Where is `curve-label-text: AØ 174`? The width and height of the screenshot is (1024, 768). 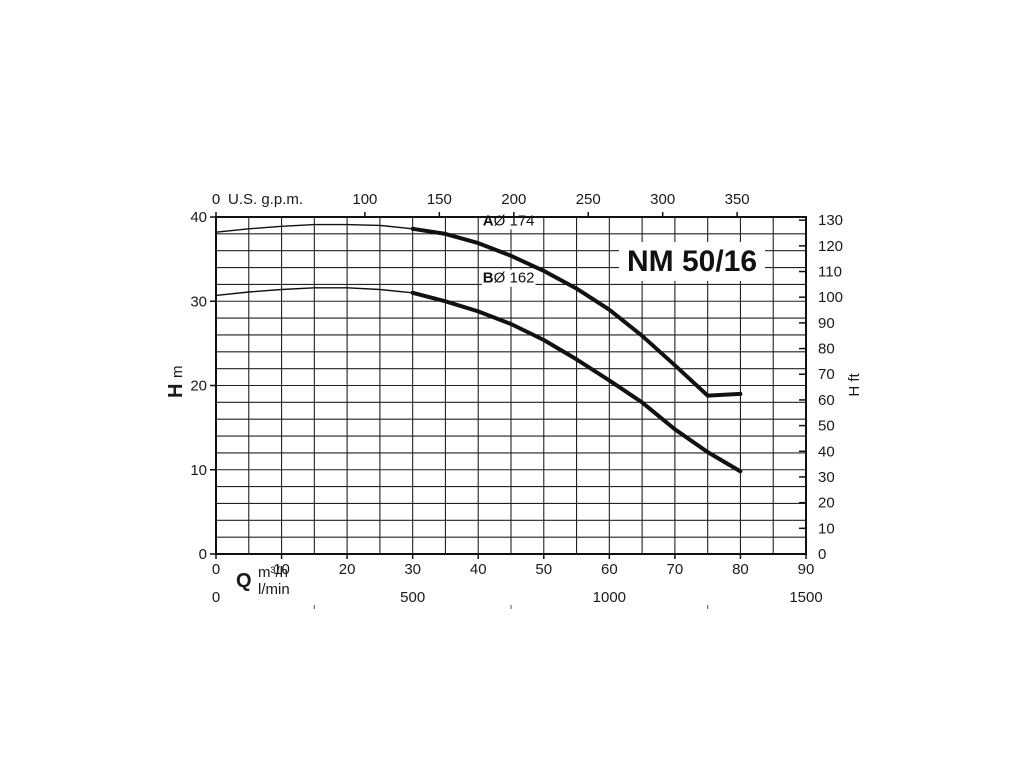
curve-label-text: AØ 174 is located at coordinates (509, 220).